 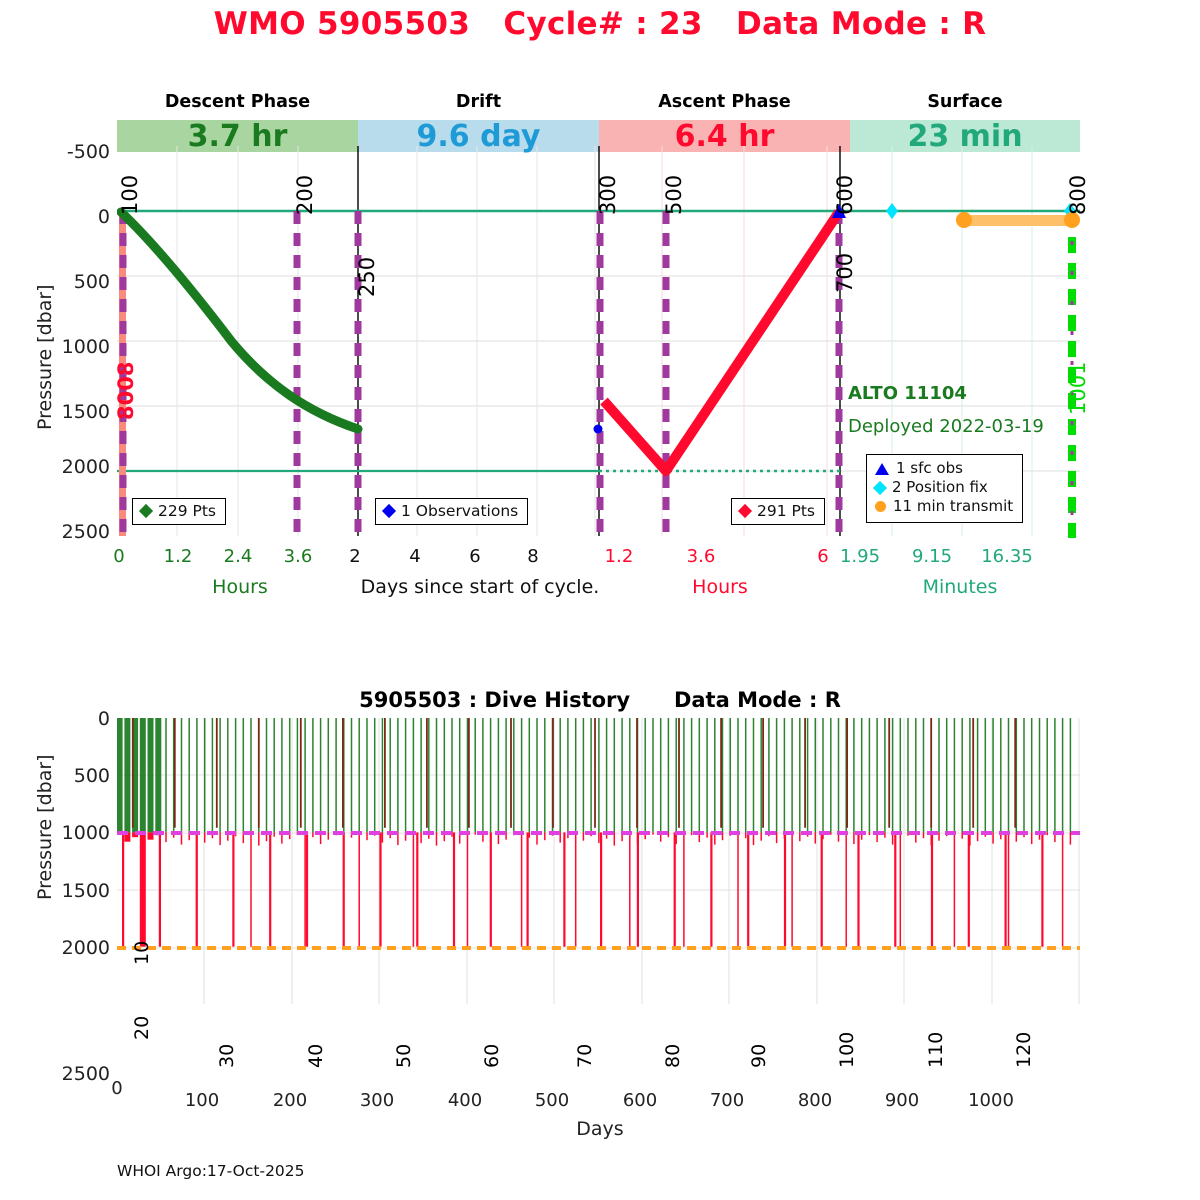 What do you see at coordinates (237, 102) in the screenshot?
I see `phase-title-descent: Descent Phase` at bounding box center [237, 102].